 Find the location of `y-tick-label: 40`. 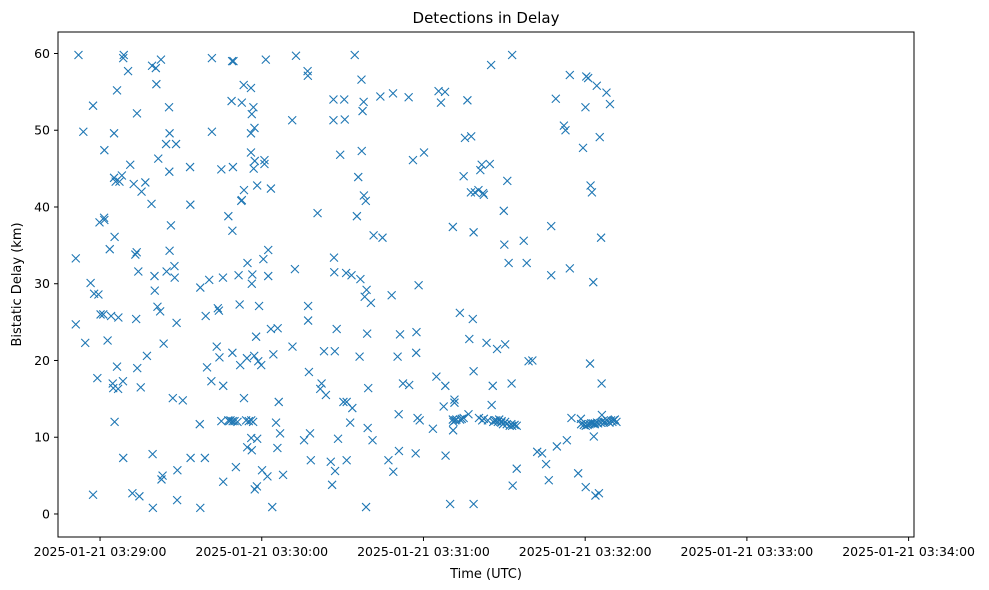

y-tick-label: 40 is located at coordinates (42, 206).